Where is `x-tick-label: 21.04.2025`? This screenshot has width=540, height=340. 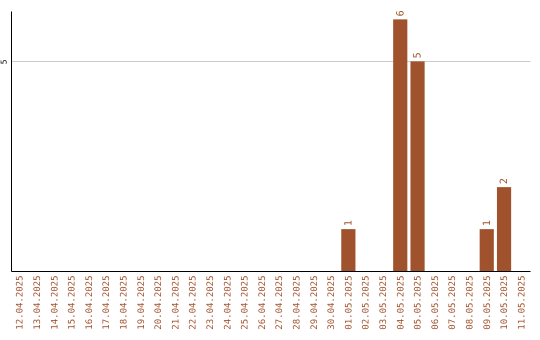 x-tick-label: 21.04.2025 is located at coordinates (176, 303).